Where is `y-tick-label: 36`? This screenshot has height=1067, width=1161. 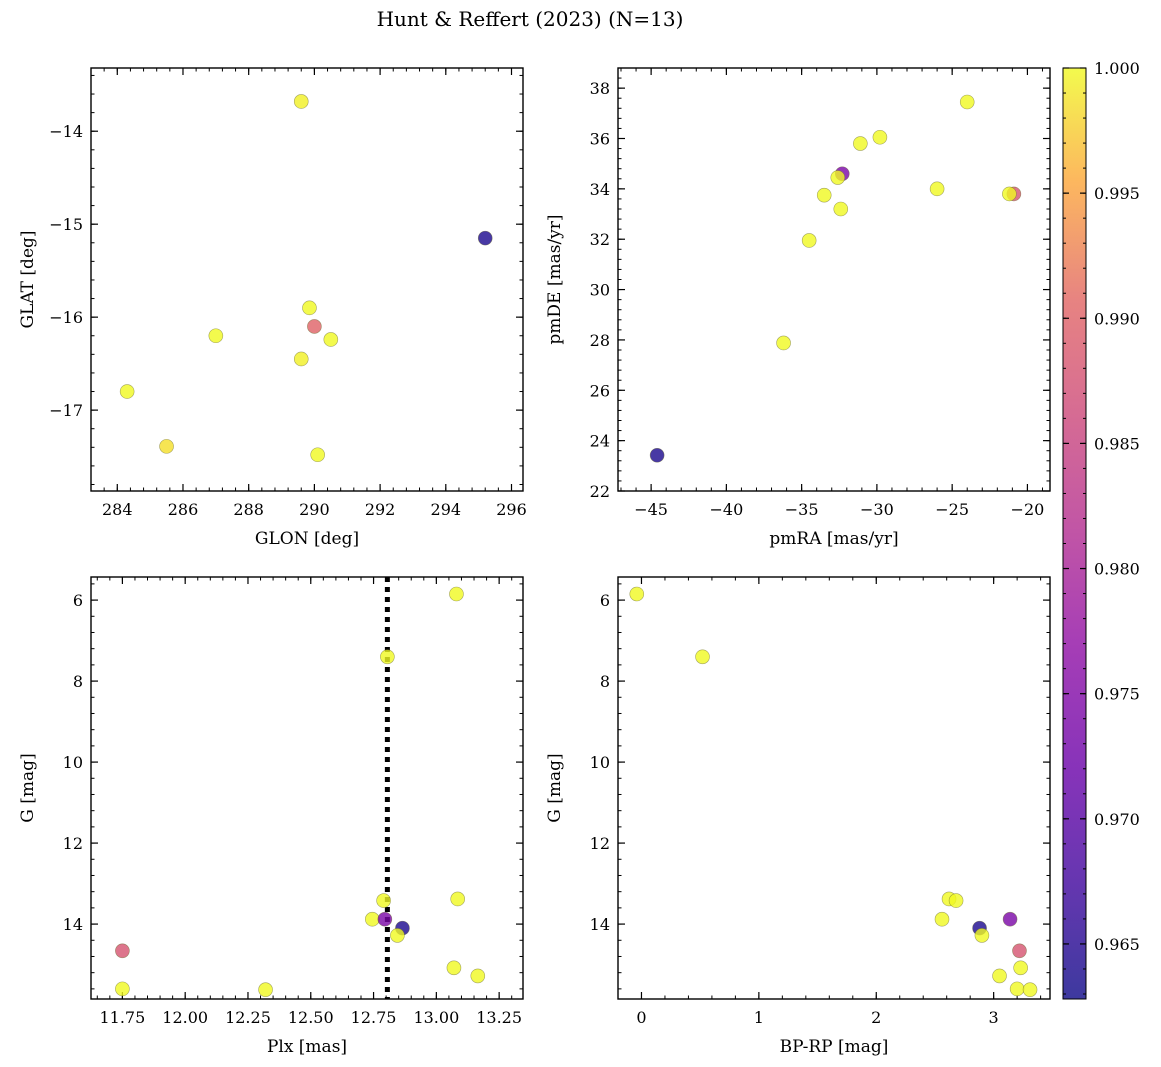
y-tick-label: 36 is located at coordinates (600, 139).